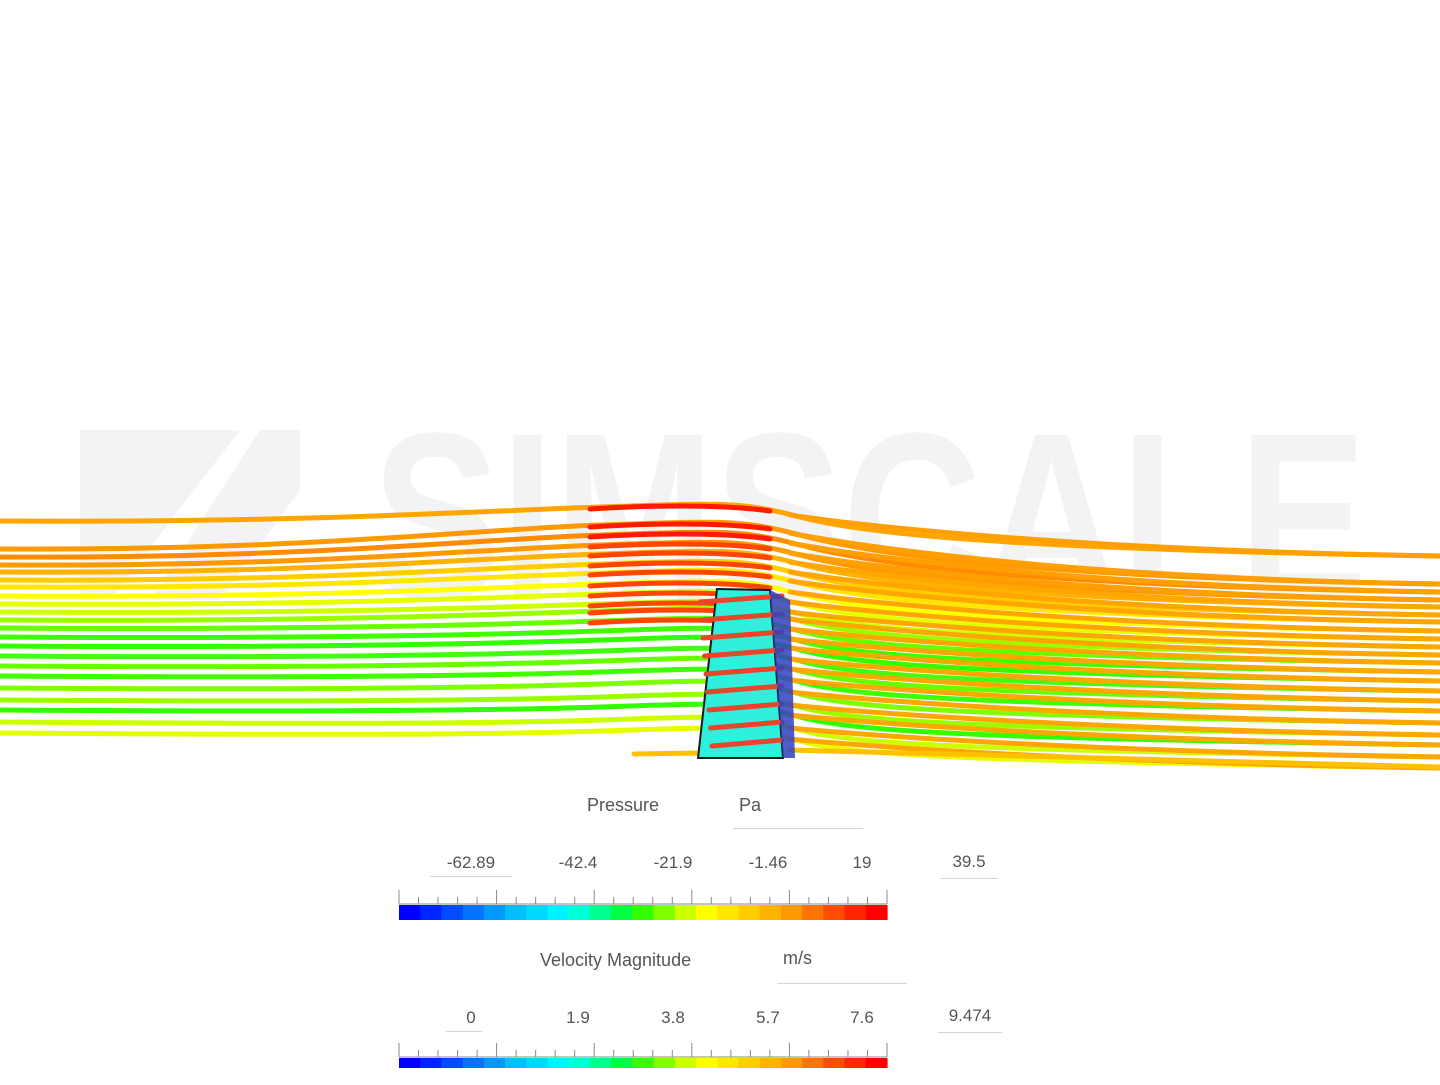 This screenshot has width=1440, height=1085. What do you see at coordinates (768, 862) in the screenshot?
I see `pressure-tick-3: -1.46` at bounding box center [768, 862].